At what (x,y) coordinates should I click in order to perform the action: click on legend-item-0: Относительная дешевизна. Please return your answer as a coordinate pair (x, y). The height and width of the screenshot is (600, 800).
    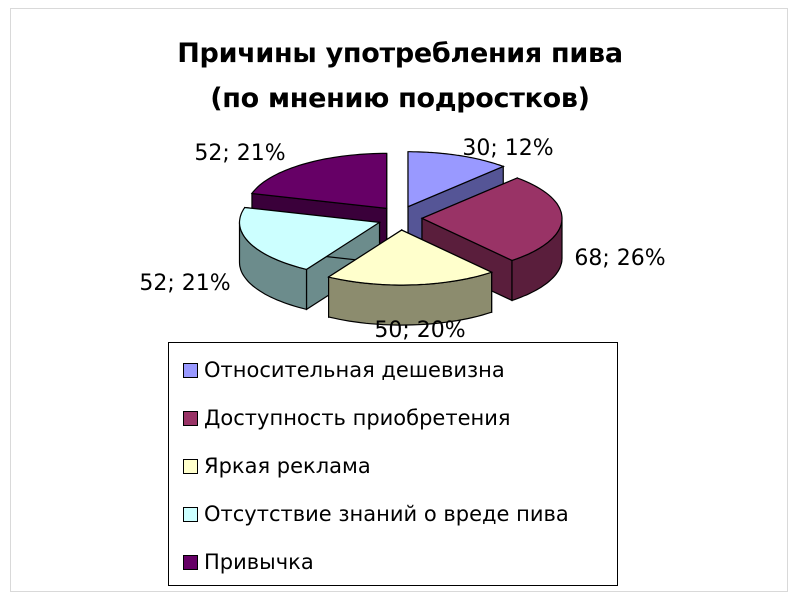
    Looking at the image, I should click on (344, 370).